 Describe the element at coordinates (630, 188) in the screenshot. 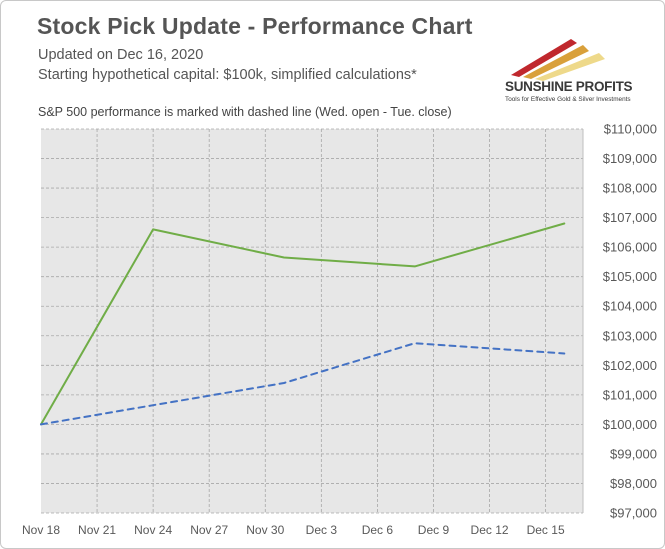

I see `y-tick-label: $108,000` at that location.